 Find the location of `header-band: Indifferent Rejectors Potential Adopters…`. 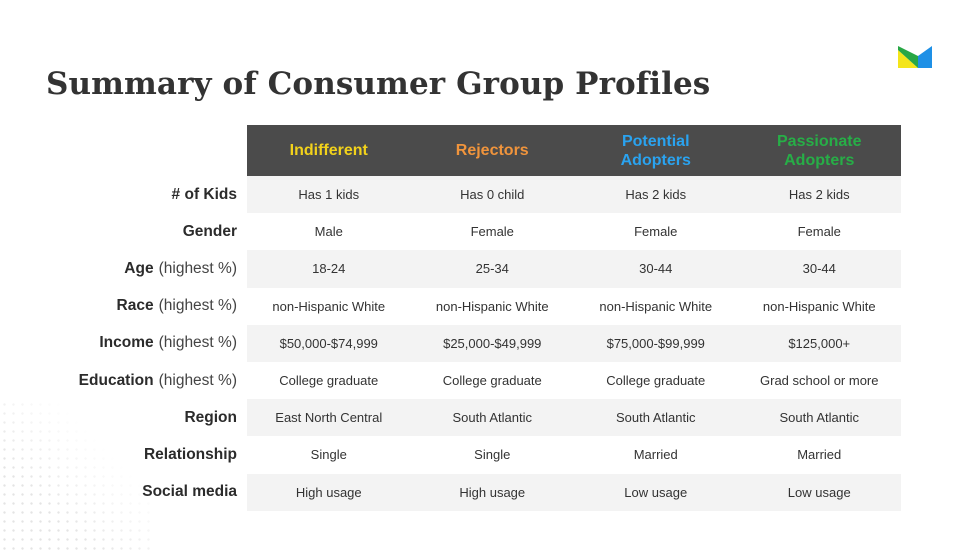

header-band: Indifferent Rejectors Potential Adopters… is located at coordinates (574, 150).